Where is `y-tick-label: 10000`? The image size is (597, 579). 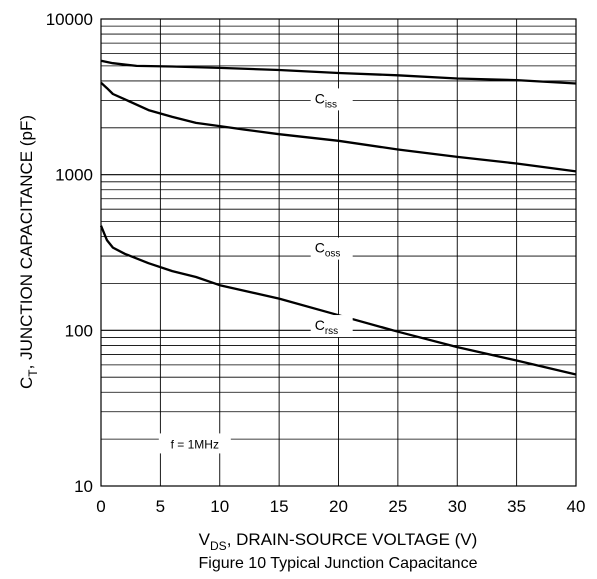
y-tick-label: 10000 is located at coordinates (69, 19).